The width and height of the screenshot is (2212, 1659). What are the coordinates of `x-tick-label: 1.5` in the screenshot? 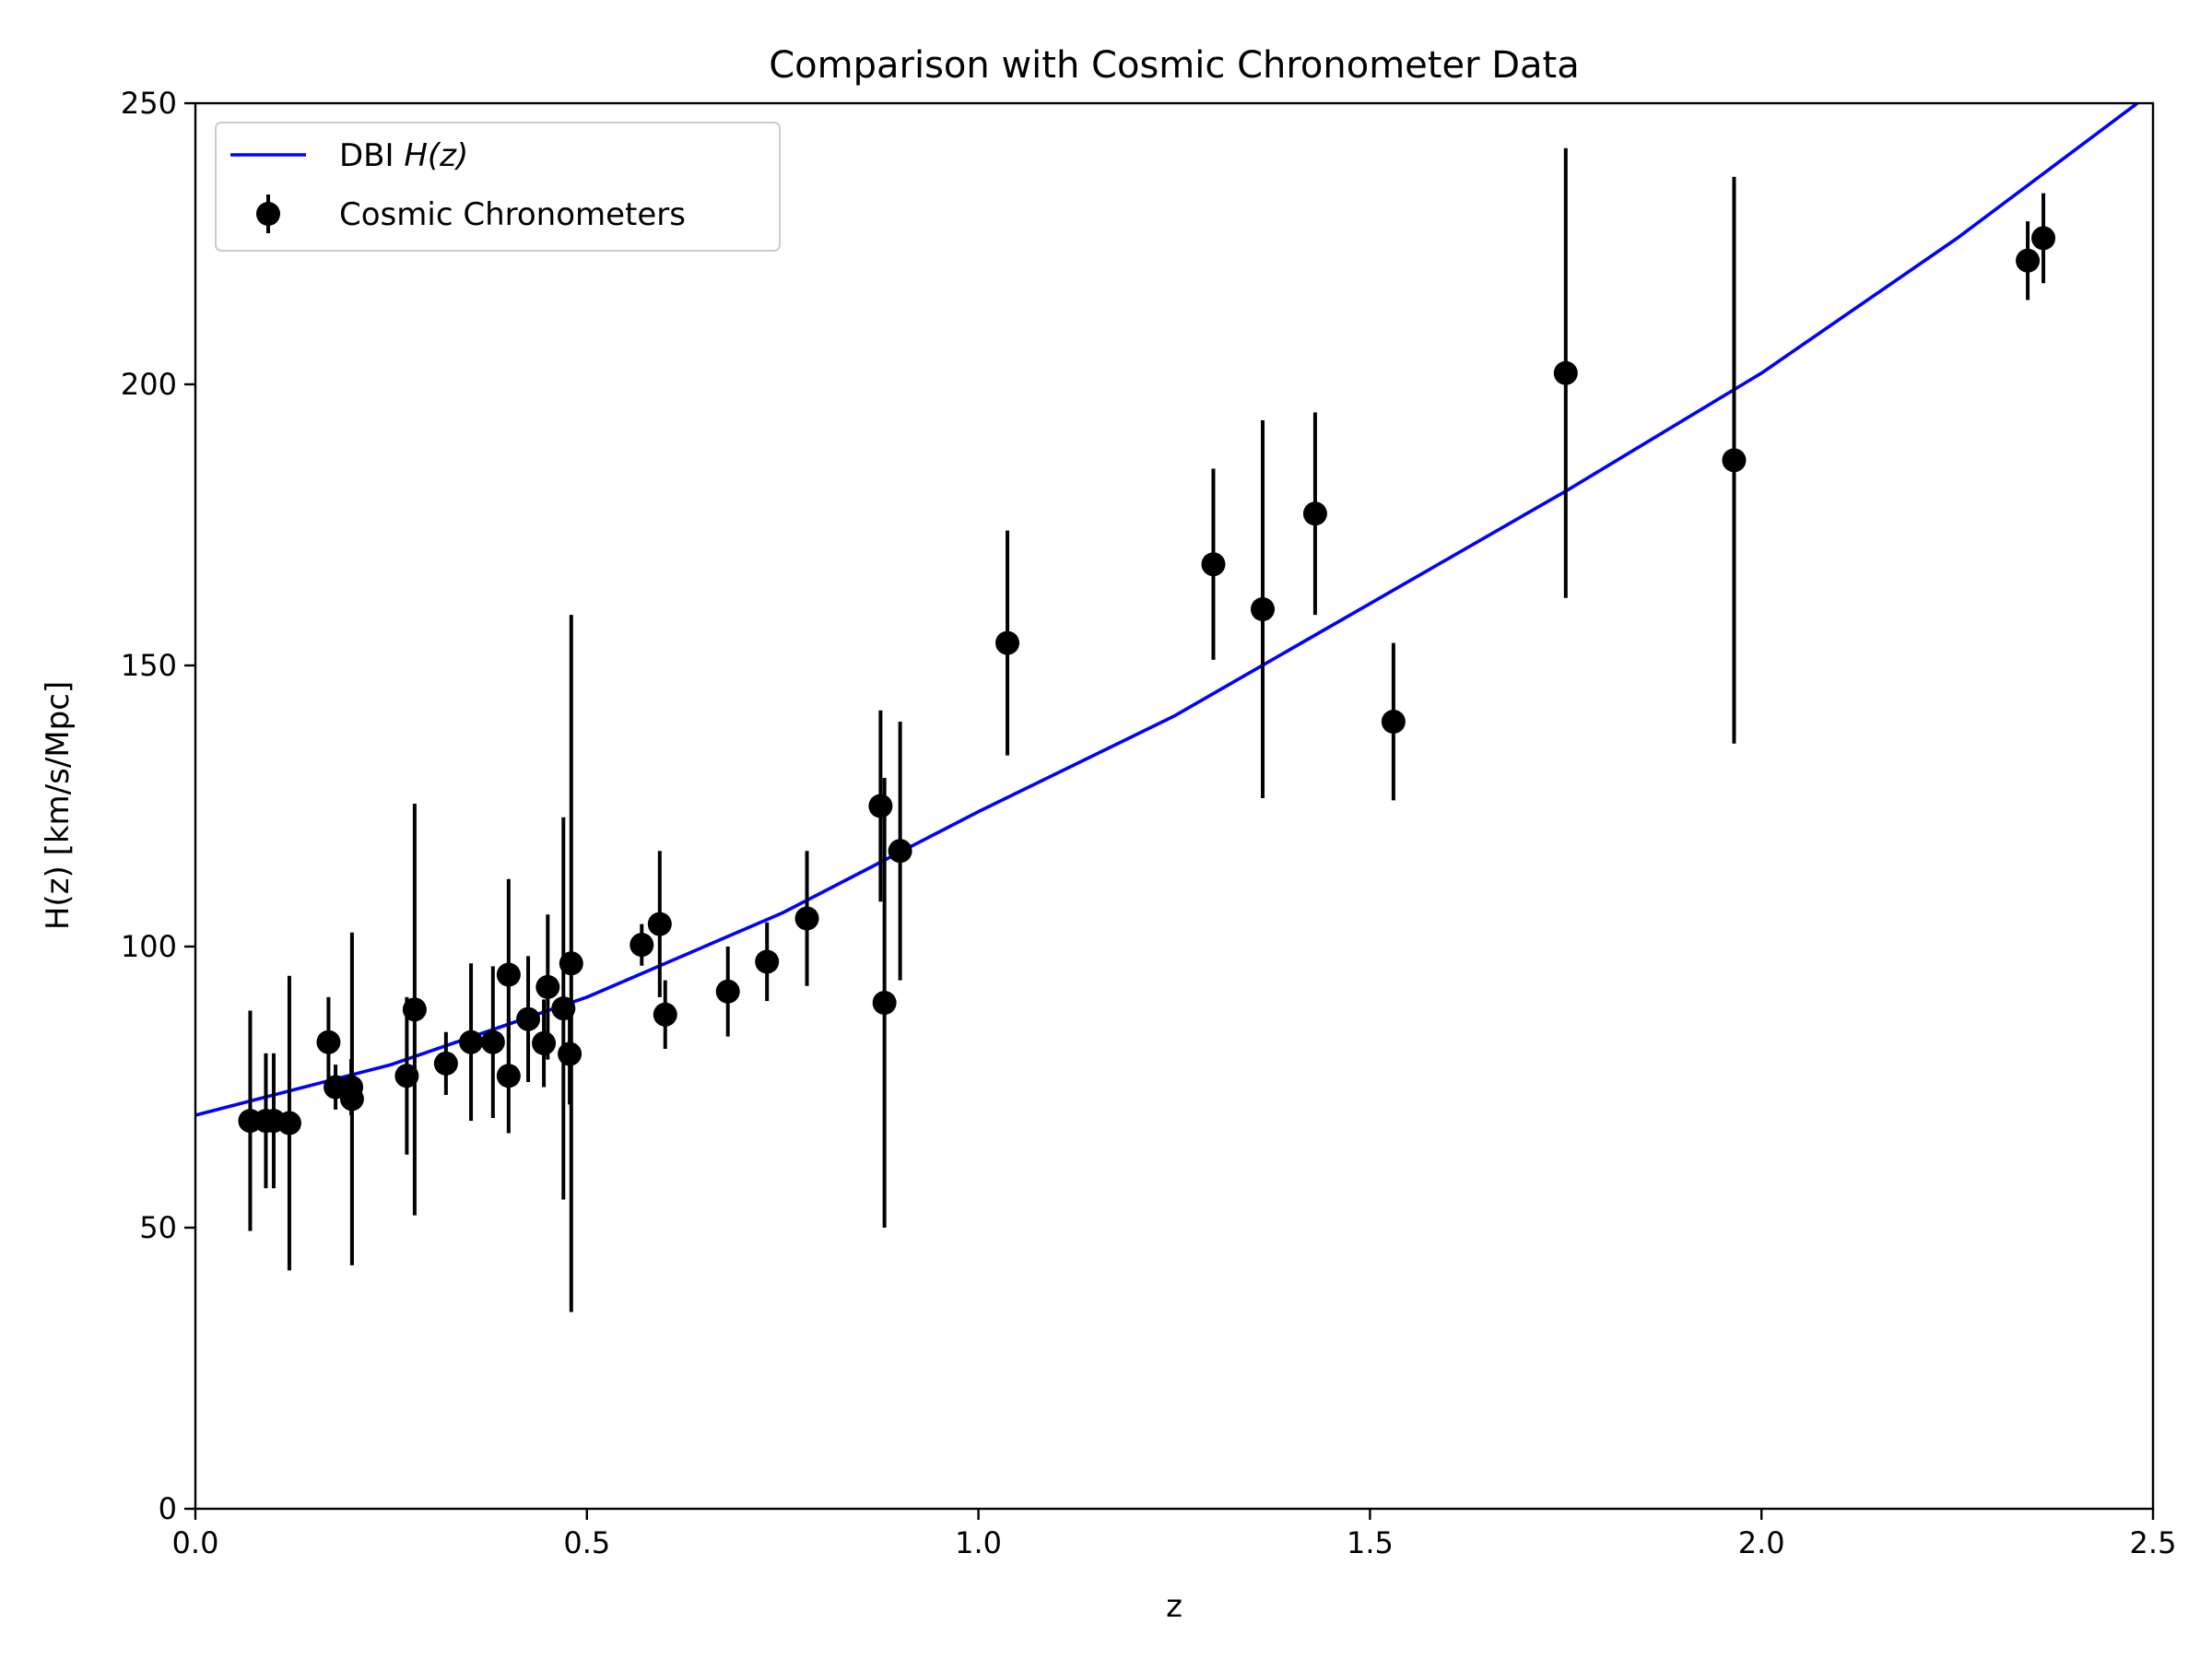 It's located at (1370, 1542).